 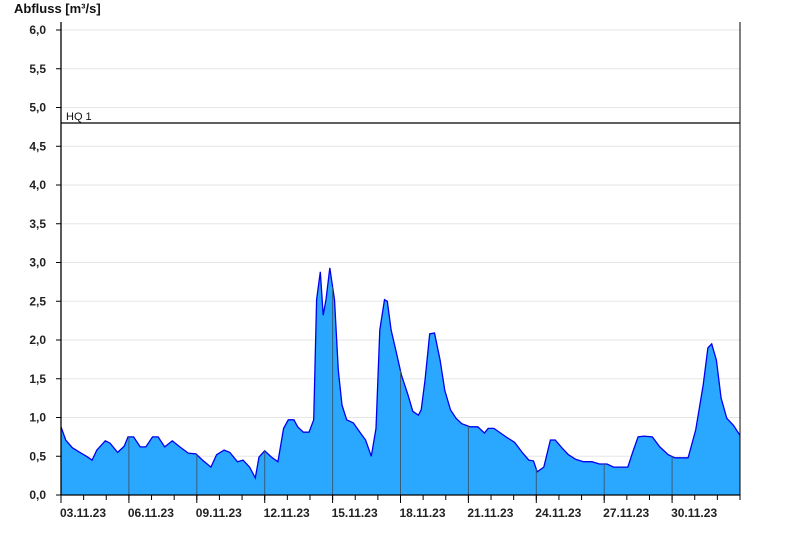 I want to click on x-tick-label: 03.11.23, so click(x=83, y=513).